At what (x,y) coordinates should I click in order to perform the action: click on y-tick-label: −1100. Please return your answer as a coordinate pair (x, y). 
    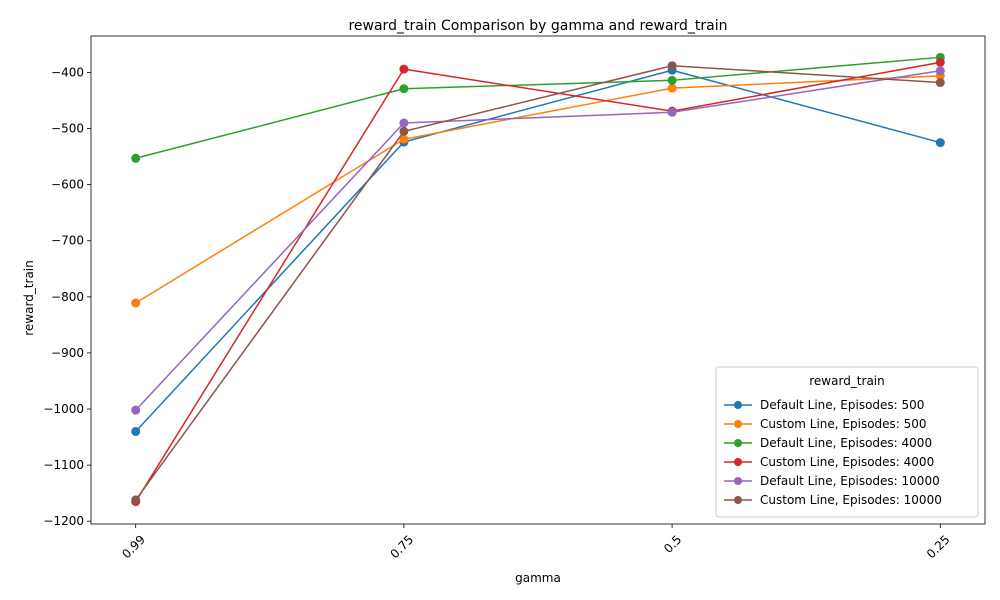
    Looking at the image, I should click on (63, 465).